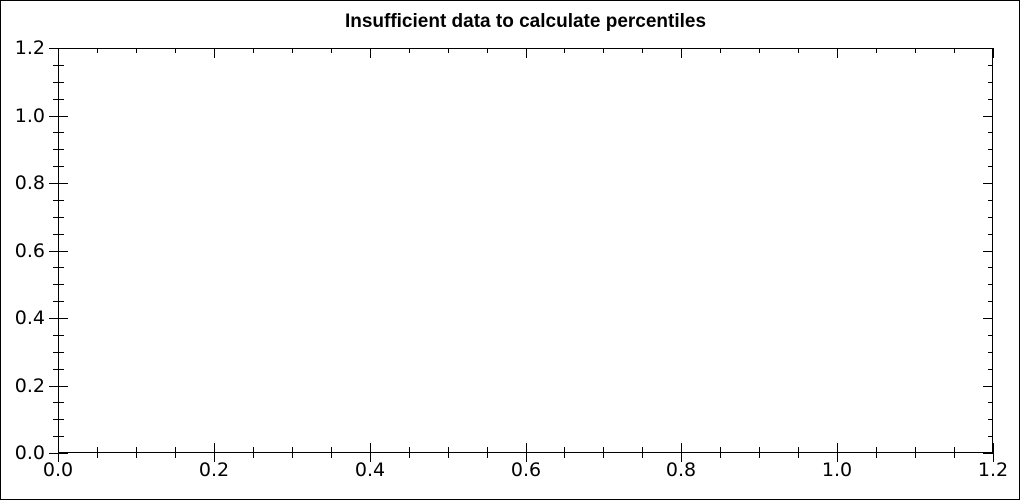 The height and width of the screenshot is (500, 1020). Describe the element at coordinates (29, 453) in the screenshot. I see `y-axis-tick-label: 0.0` at that location.